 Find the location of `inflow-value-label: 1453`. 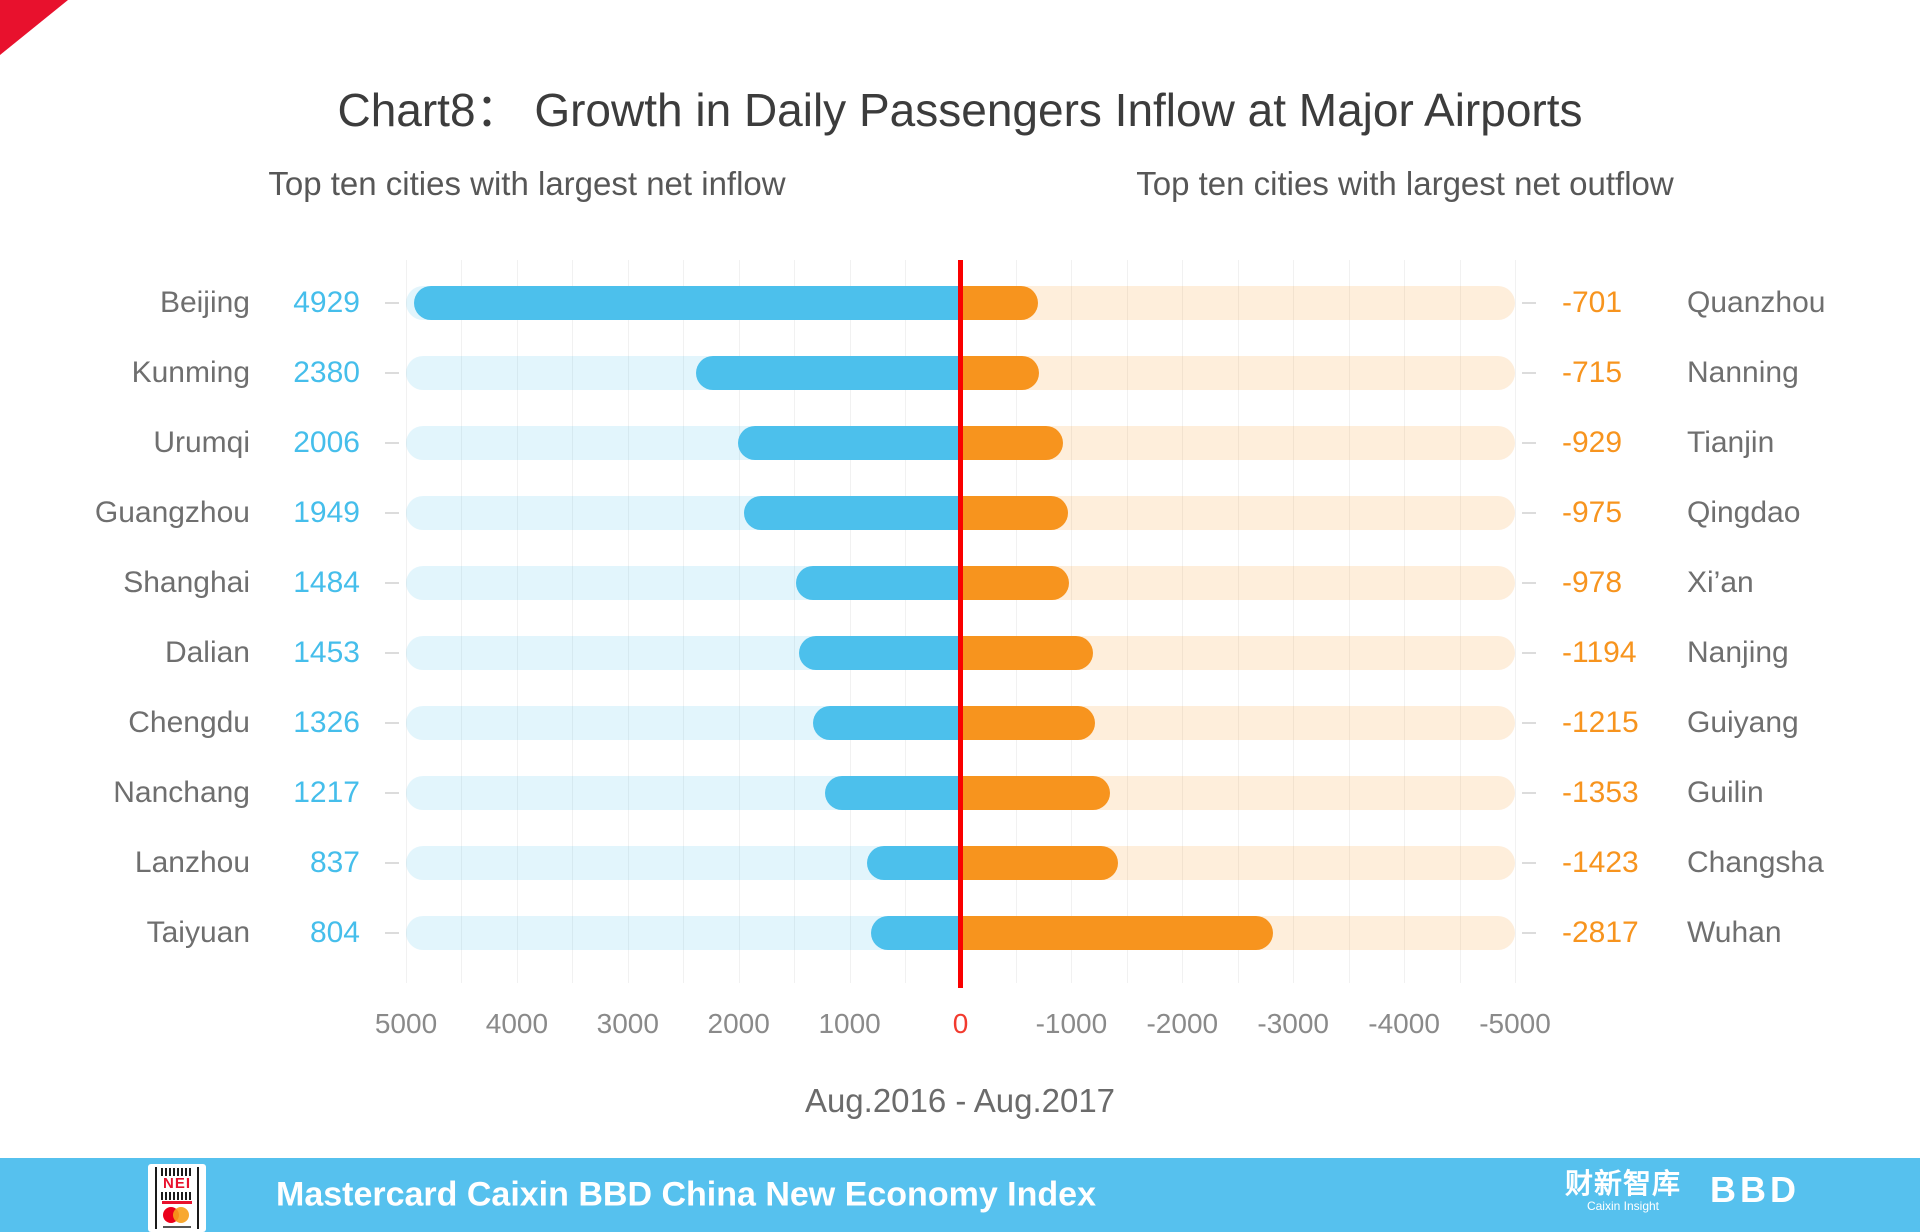

inflow-value-label: 1453 is located at coordinates (326, 652).